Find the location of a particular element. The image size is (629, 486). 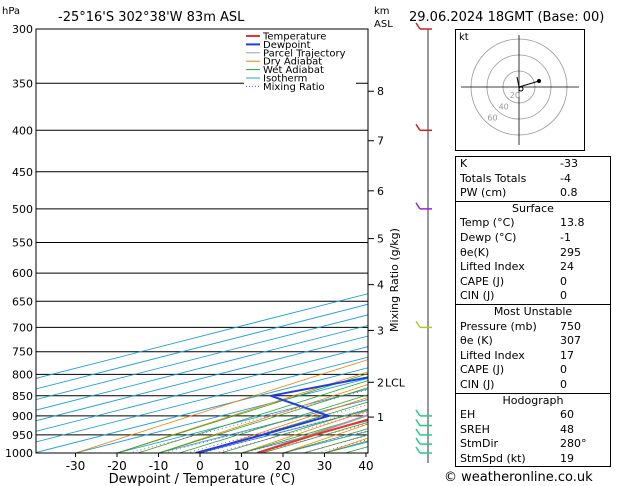

pressure-tick-label: 800 is located at coordinates (22, 374).